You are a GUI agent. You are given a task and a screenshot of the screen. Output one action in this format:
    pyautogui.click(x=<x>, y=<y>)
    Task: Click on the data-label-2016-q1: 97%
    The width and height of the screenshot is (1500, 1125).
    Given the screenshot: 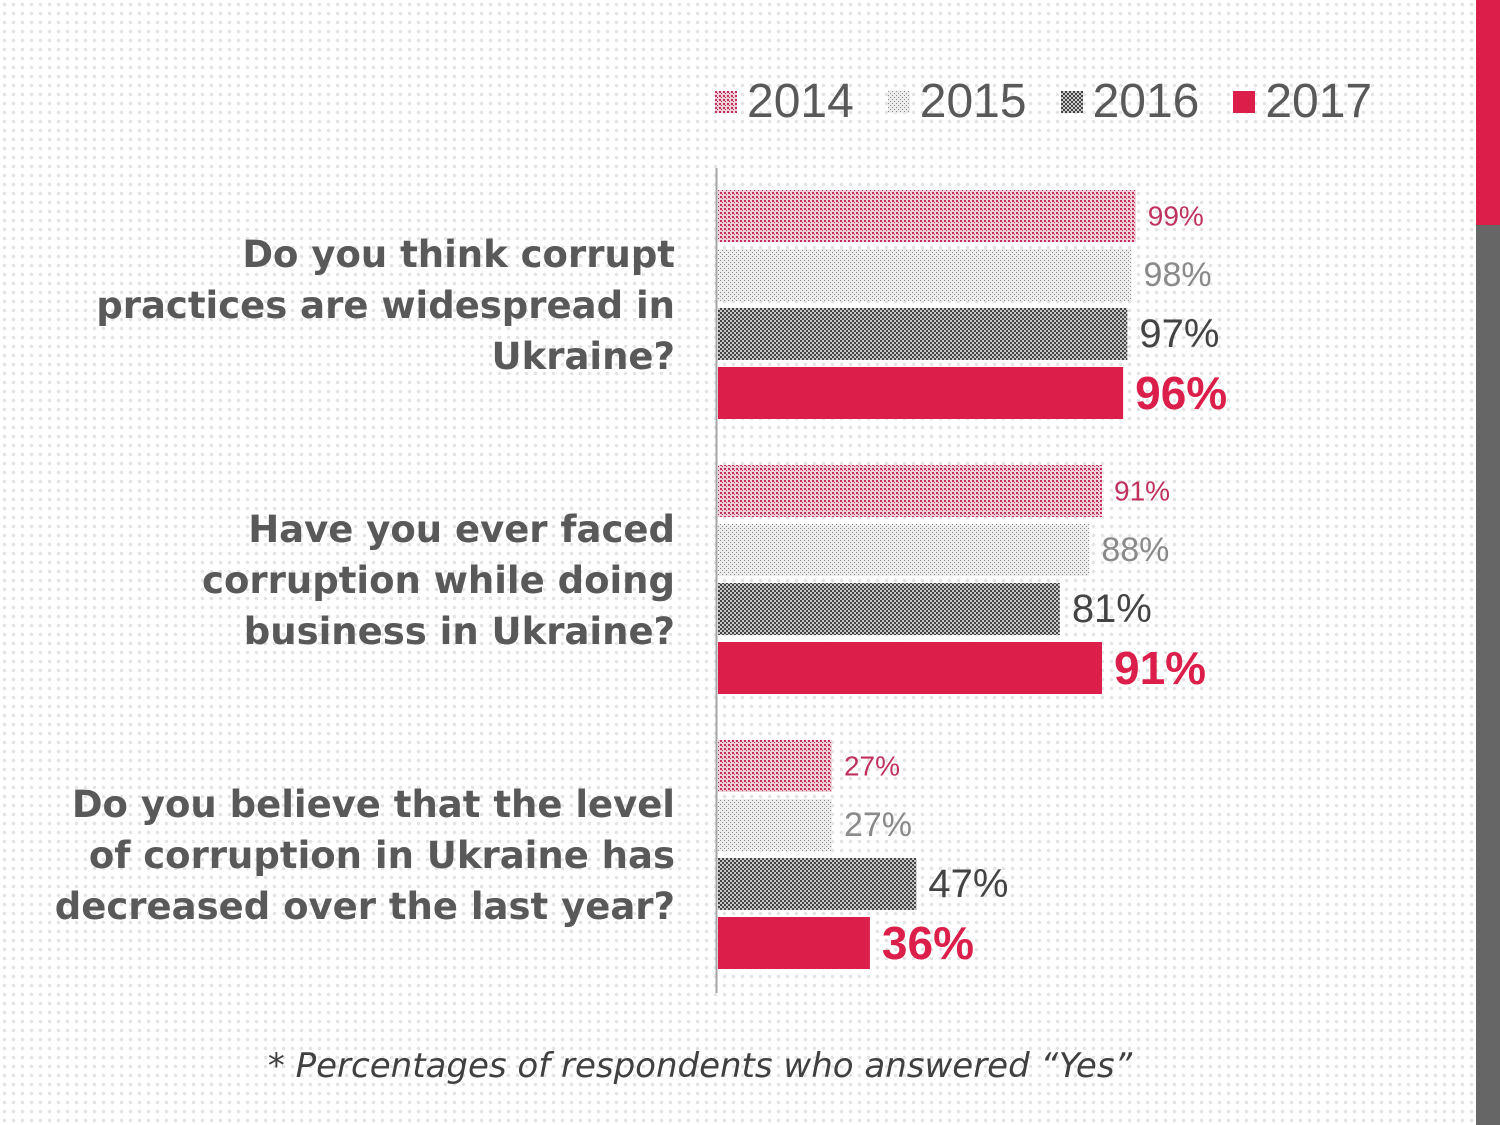 What is the action you would take?
    pyautogui.click(x=1179, y=334)
    